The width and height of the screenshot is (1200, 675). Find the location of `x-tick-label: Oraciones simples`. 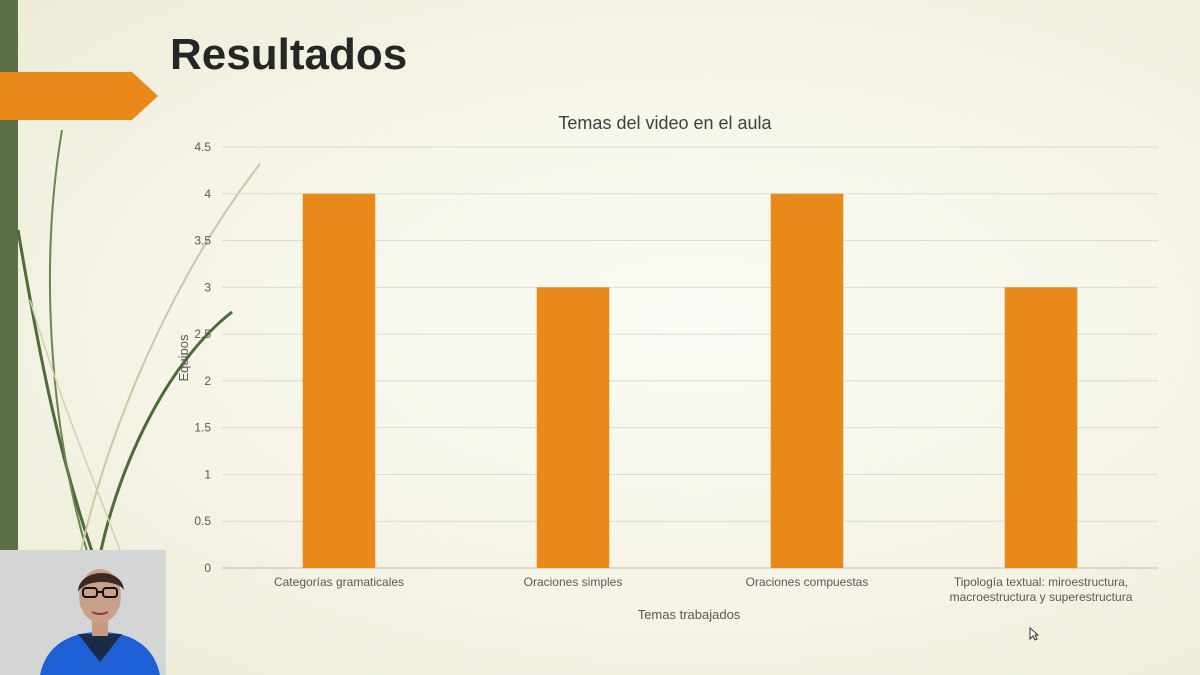

x-tick-label: Oraciones simples is located at coordinates (573, 582).